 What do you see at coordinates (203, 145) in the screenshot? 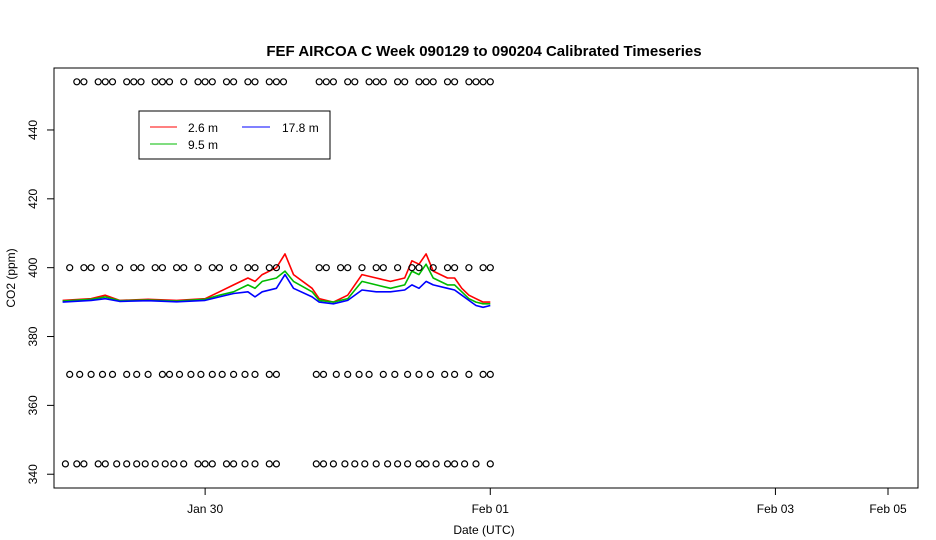
I see `legend-label-9-5m: 9.5 m` at bounding box center [203, 145].